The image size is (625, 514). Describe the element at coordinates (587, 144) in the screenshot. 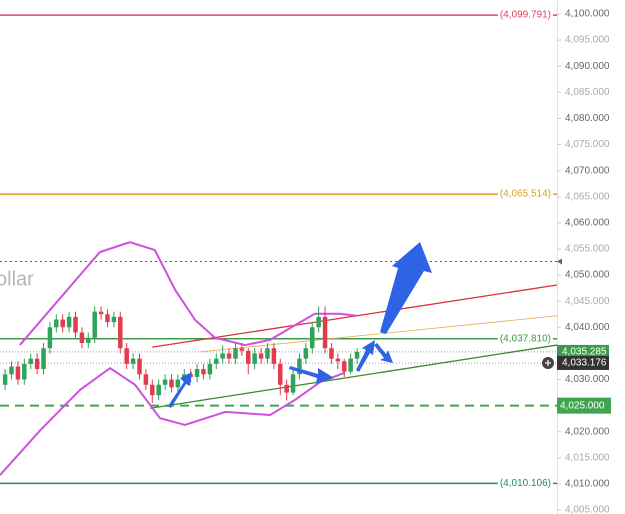

I see `y-tick-label: 4,075.000` at that location.